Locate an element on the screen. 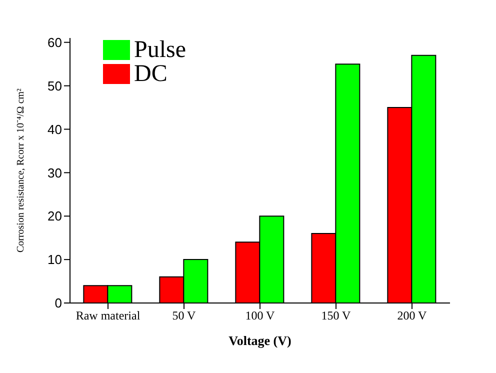 The width and height of the screenshot is (496, 373). x-tick-label: 200 V is located at coordinates (412, 315).